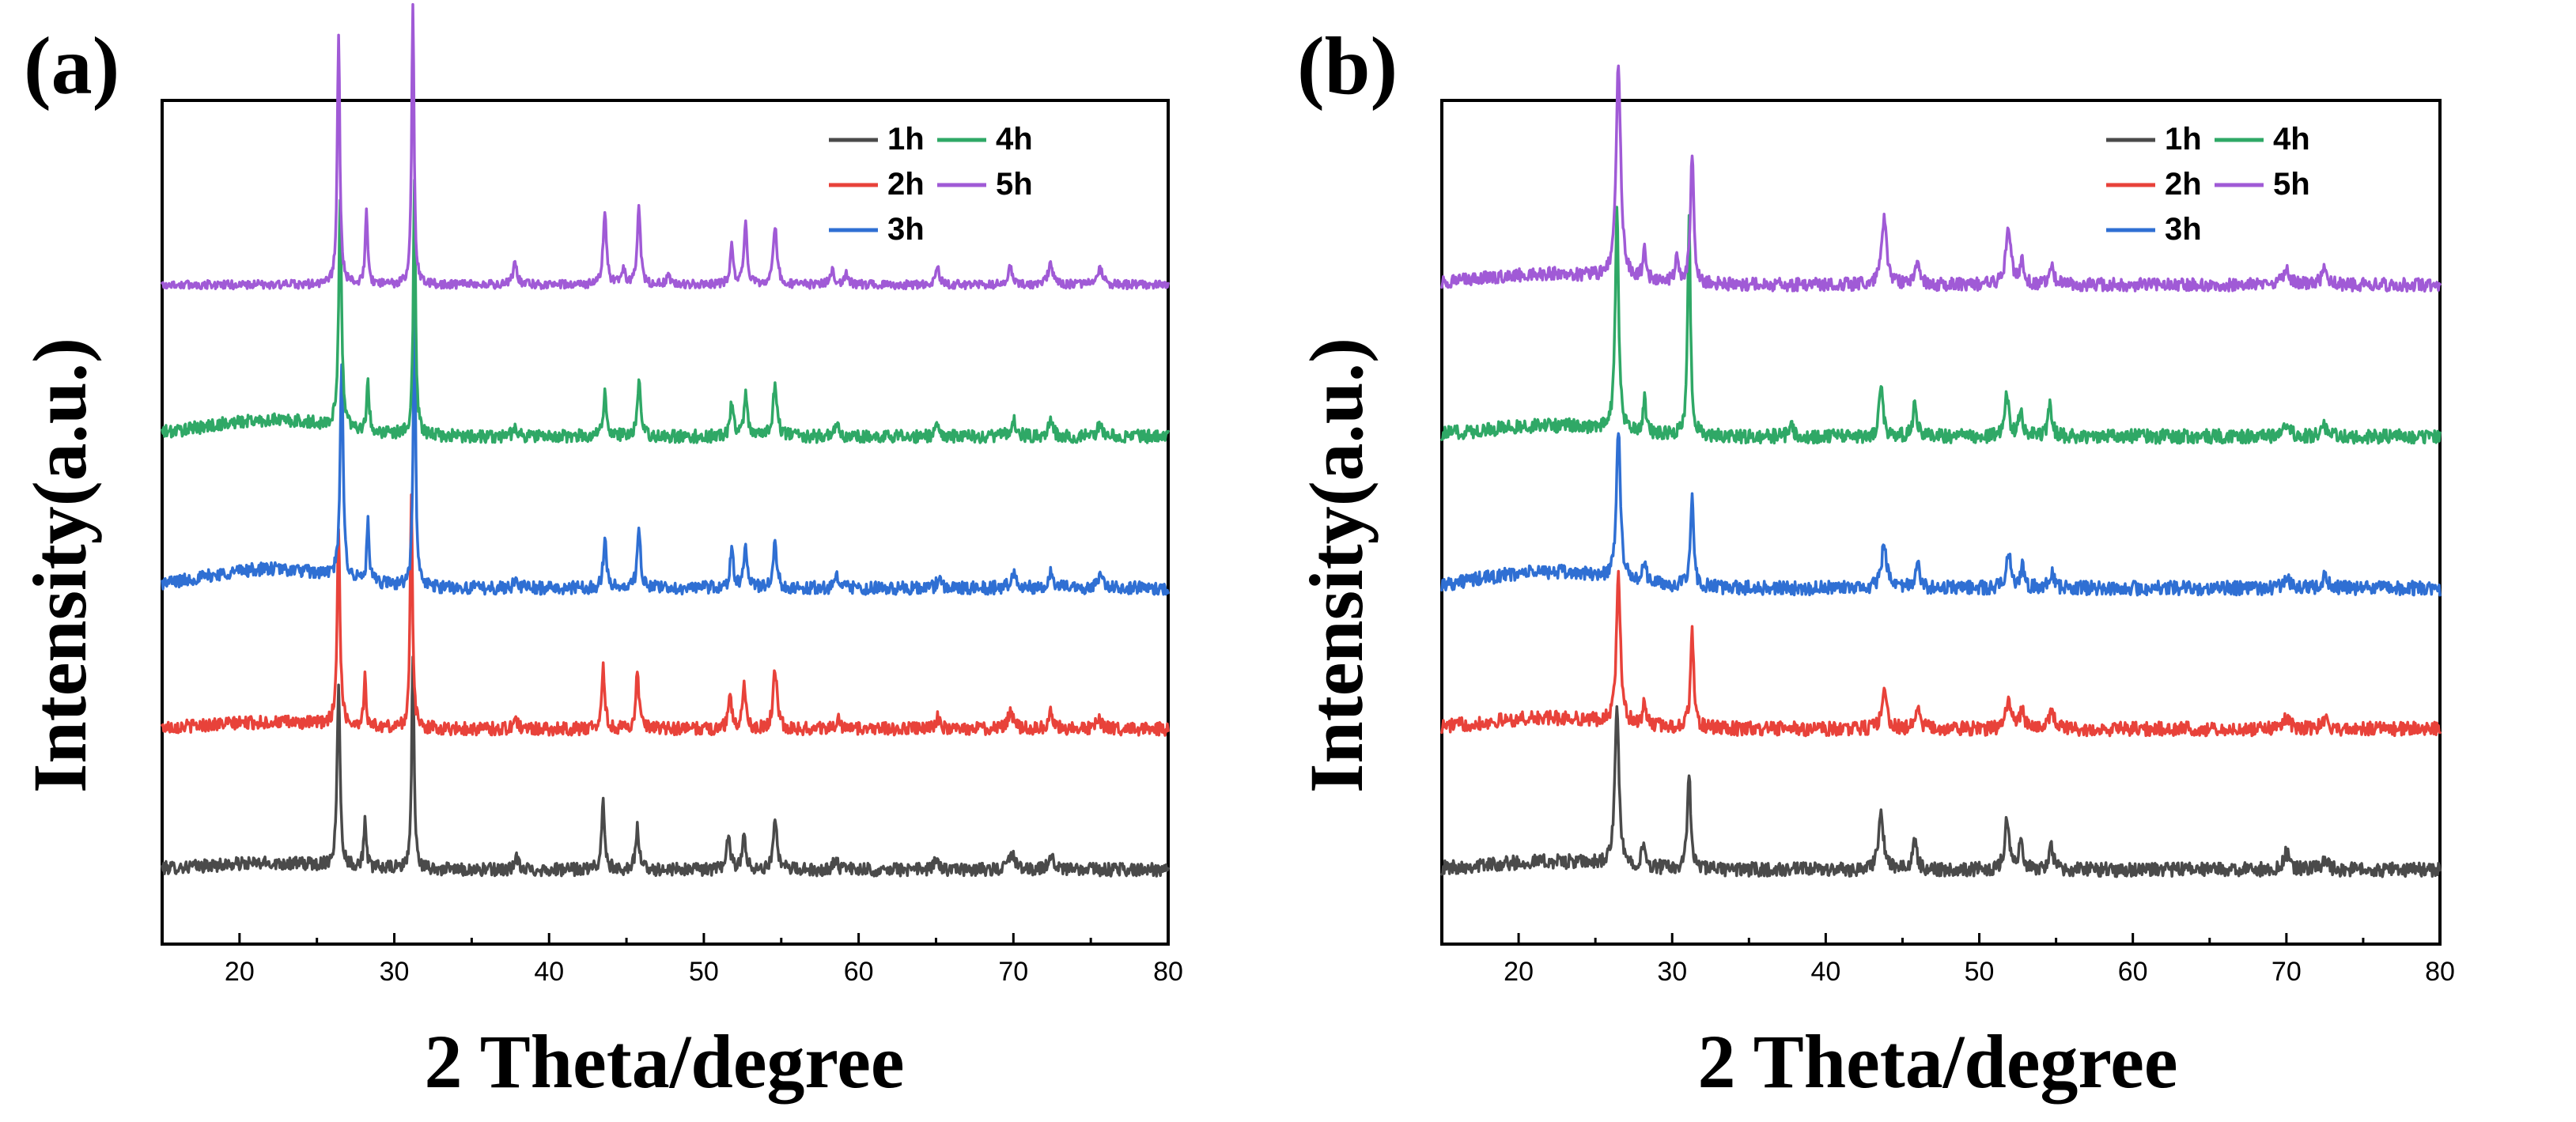 Image resolution: width=2576 pixels, height=1122 pixels. What do you see at coordinates (664, 1061) in the screenshot?
I see `panel-a-x-axis-title: 2 Theta/degree` at bounding box center [664, 1061].